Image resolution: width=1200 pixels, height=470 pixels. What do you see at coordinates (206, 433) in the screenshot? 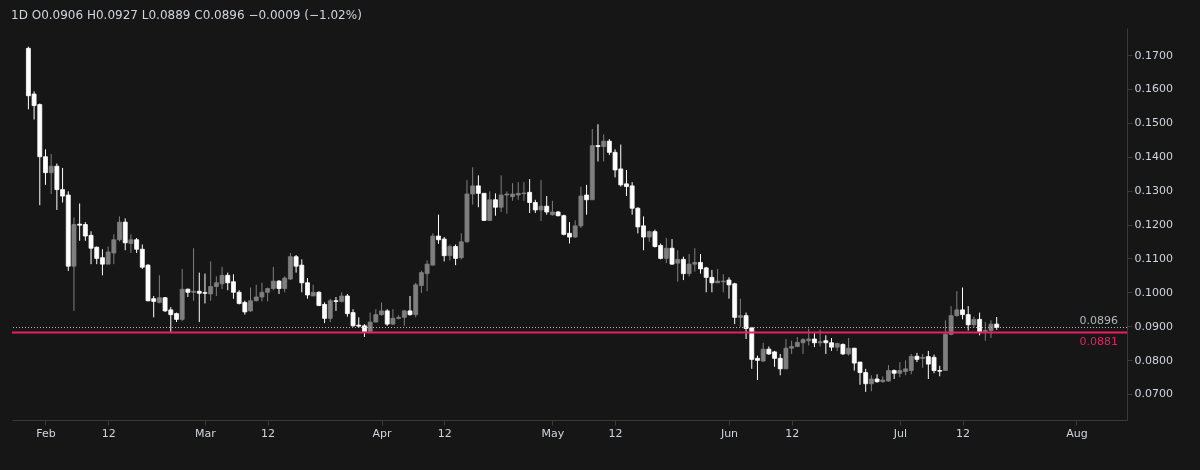
I see `x-tick-label: Mar` at bounding box center [206, 433].